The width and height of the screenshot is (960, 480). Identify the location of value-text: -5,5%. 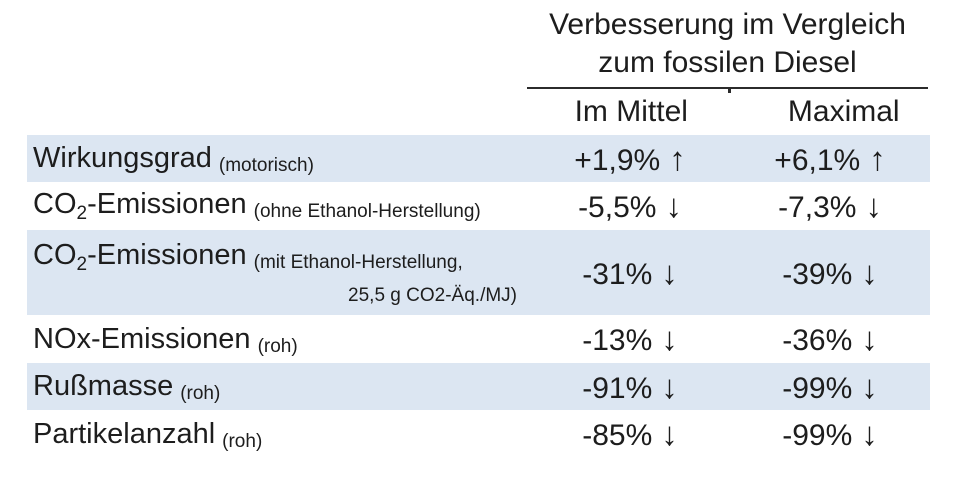
(617, 207).